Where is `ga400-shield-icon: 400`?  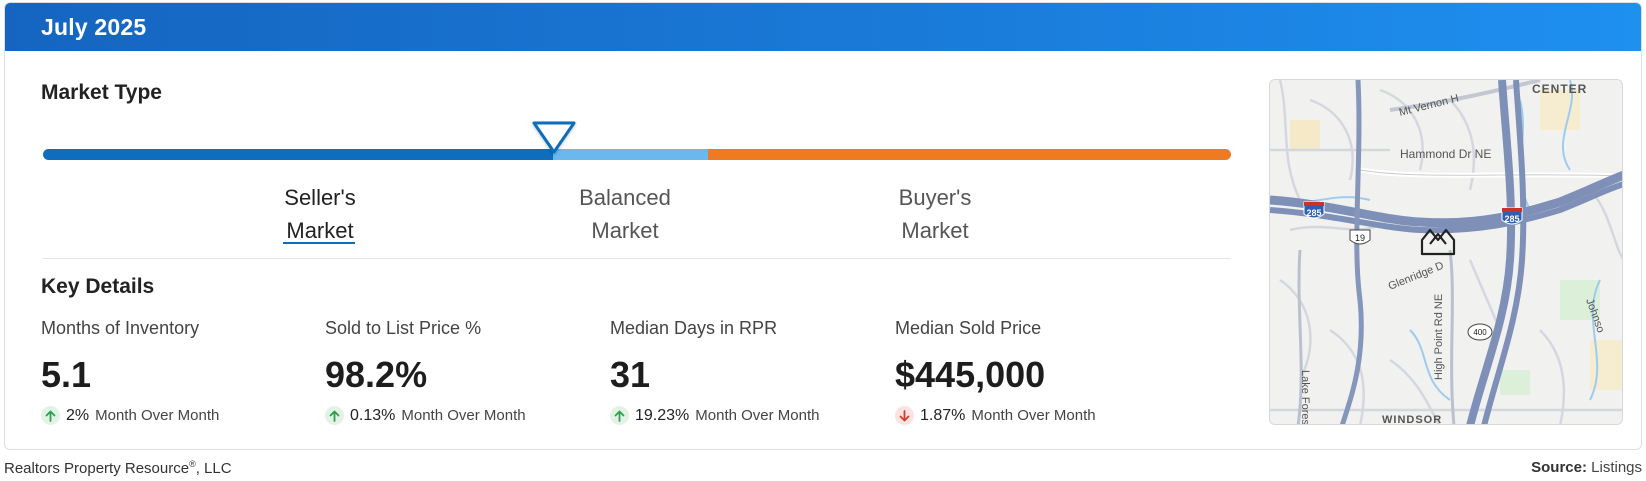
ga400-shield-icon: 400 is located at coordinates (1480, 332).